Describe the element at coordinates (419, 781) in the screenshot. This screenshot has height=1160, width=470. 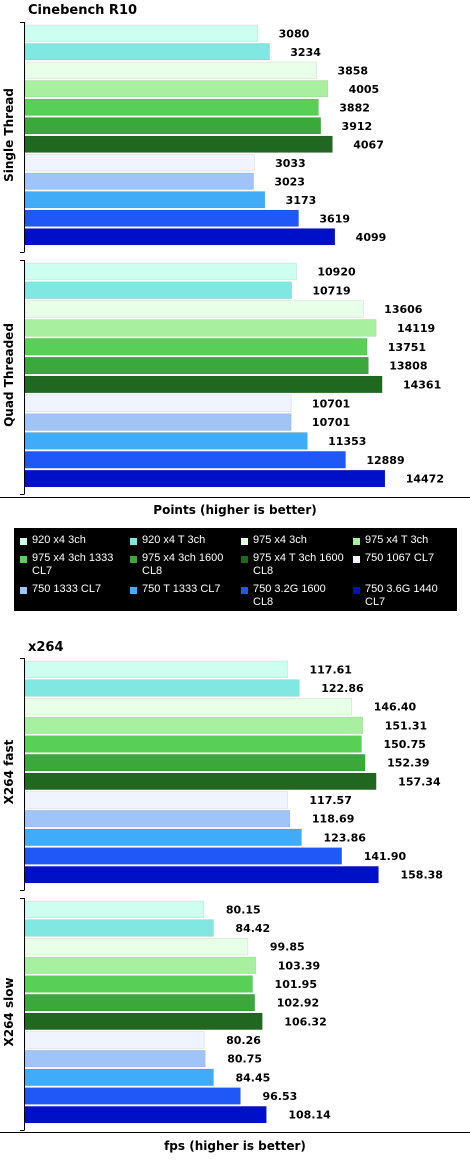
I see `data-label: 157.34` at that location.